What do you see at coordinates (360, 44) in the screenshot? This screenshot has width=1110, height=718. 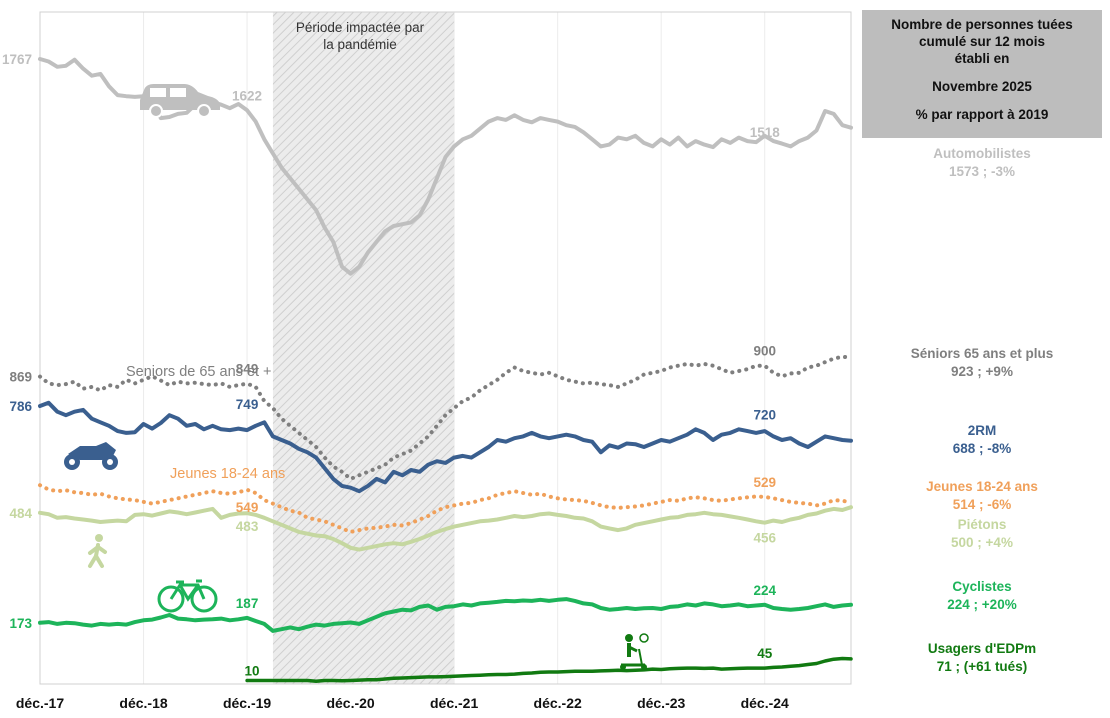 I see `pandemic-label-line2: la pandémie` at bounding box center [360, 44].